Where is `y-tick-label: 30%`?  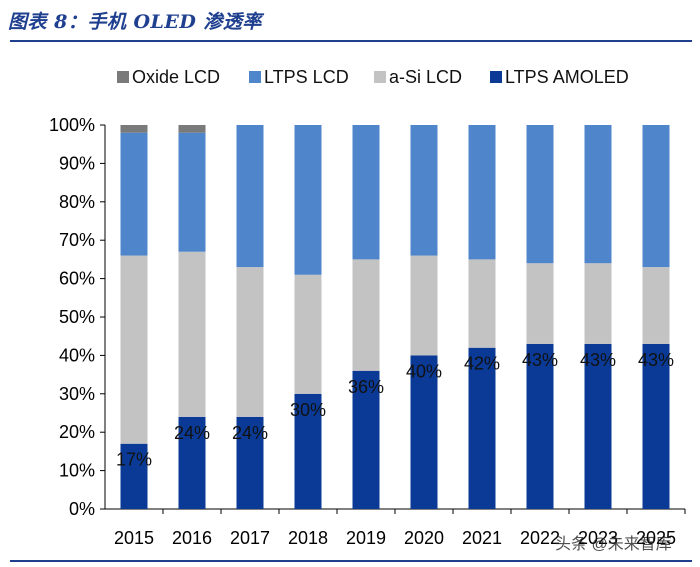 y-tick-label: 30% is located at coordinates (77, 394).